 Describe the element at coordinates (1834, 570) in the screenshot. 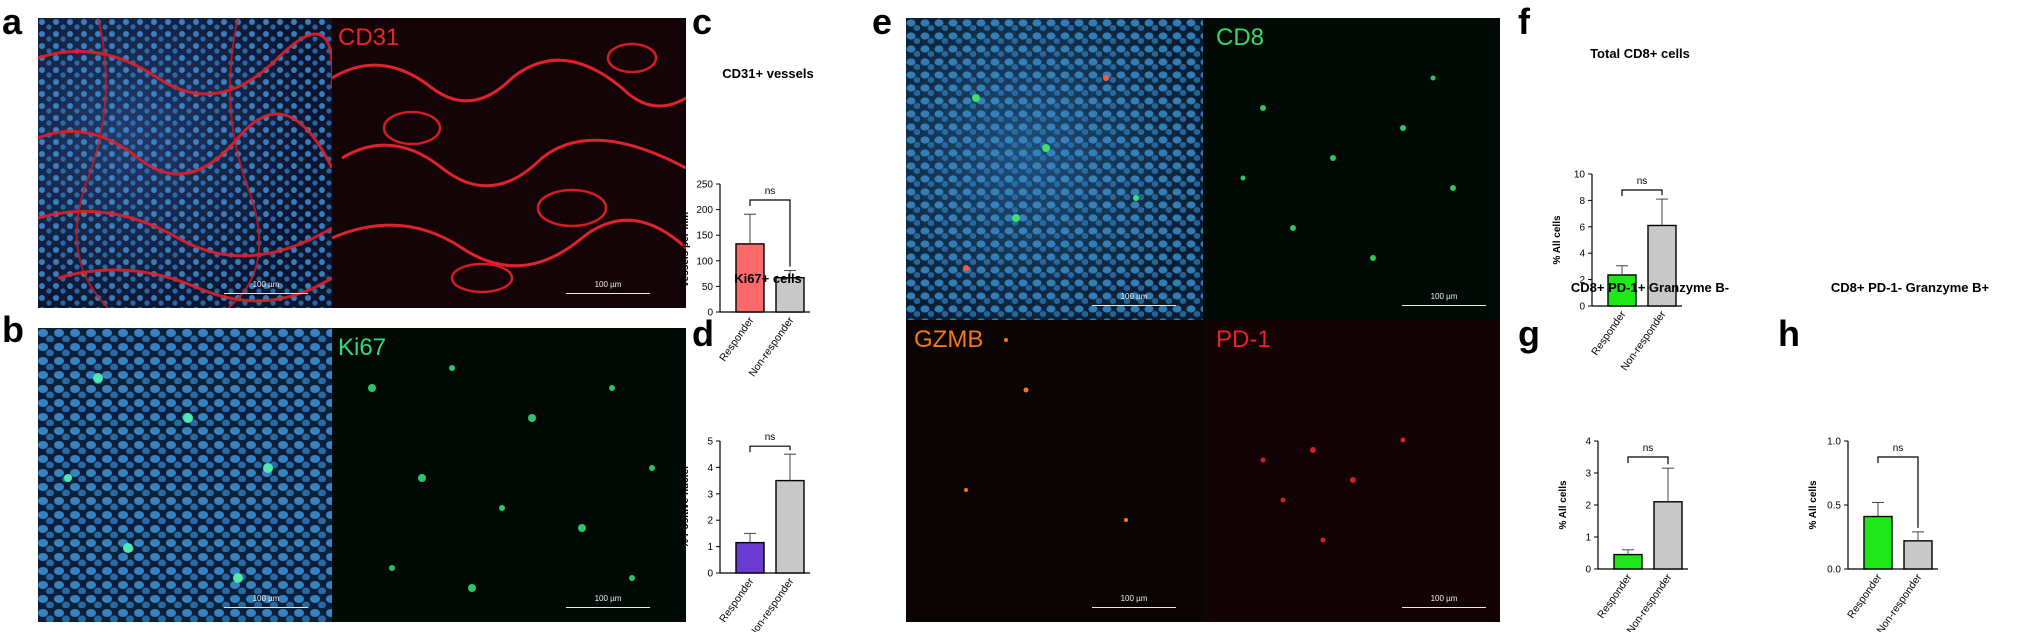

I see `y-tick-label: 0.0` at that location.